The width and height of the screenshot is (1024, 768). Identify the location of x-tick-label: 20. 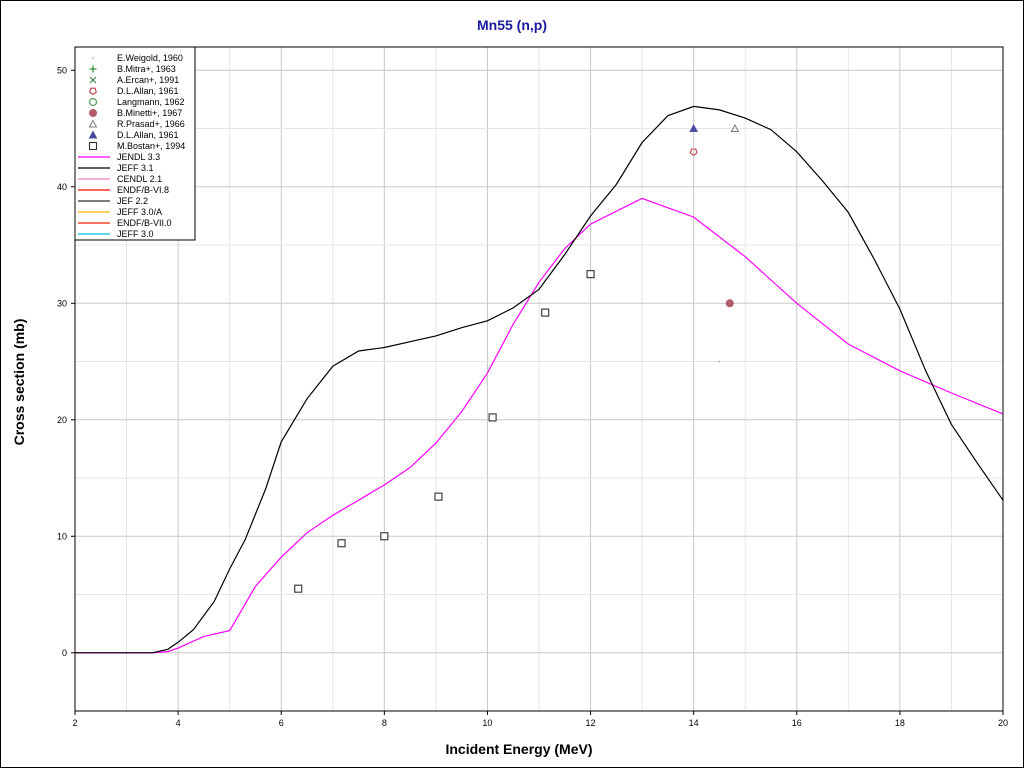
(1003, 723).